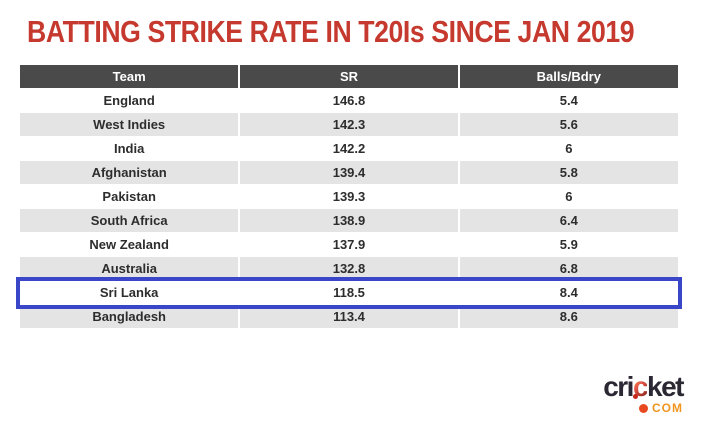 This screenshot has height=423, width=714. I want to click on logo-tld: COM, so click(643, 408).